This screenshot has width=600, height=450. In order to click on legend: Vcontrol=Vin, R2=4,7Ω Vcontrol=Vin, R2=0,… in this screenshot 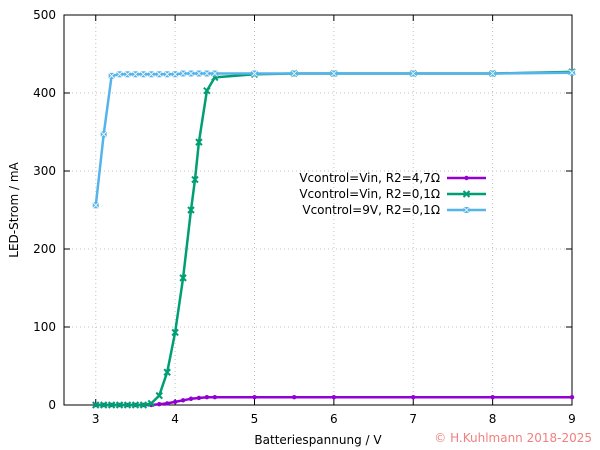, I will do `click(392, 194)`.